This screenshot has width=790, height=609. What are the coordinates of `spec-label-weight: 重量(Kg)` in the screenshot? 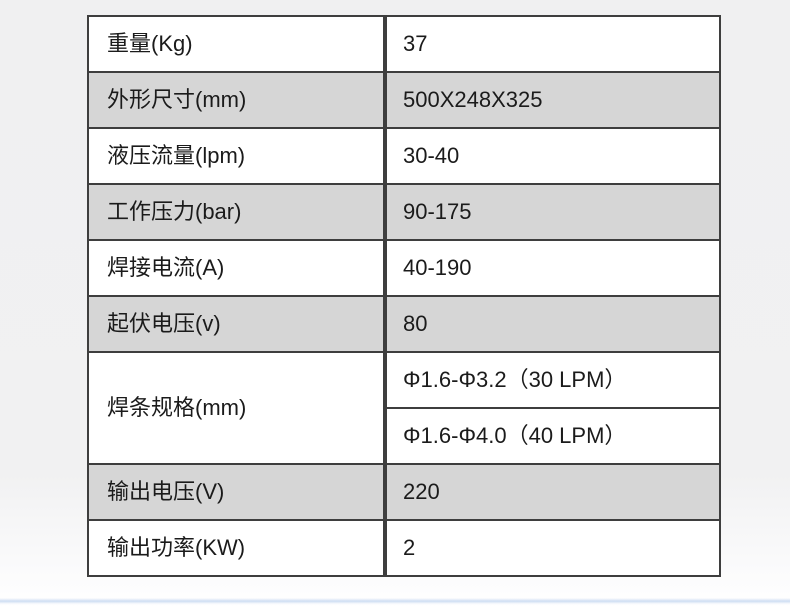 It's located at (236, 44).